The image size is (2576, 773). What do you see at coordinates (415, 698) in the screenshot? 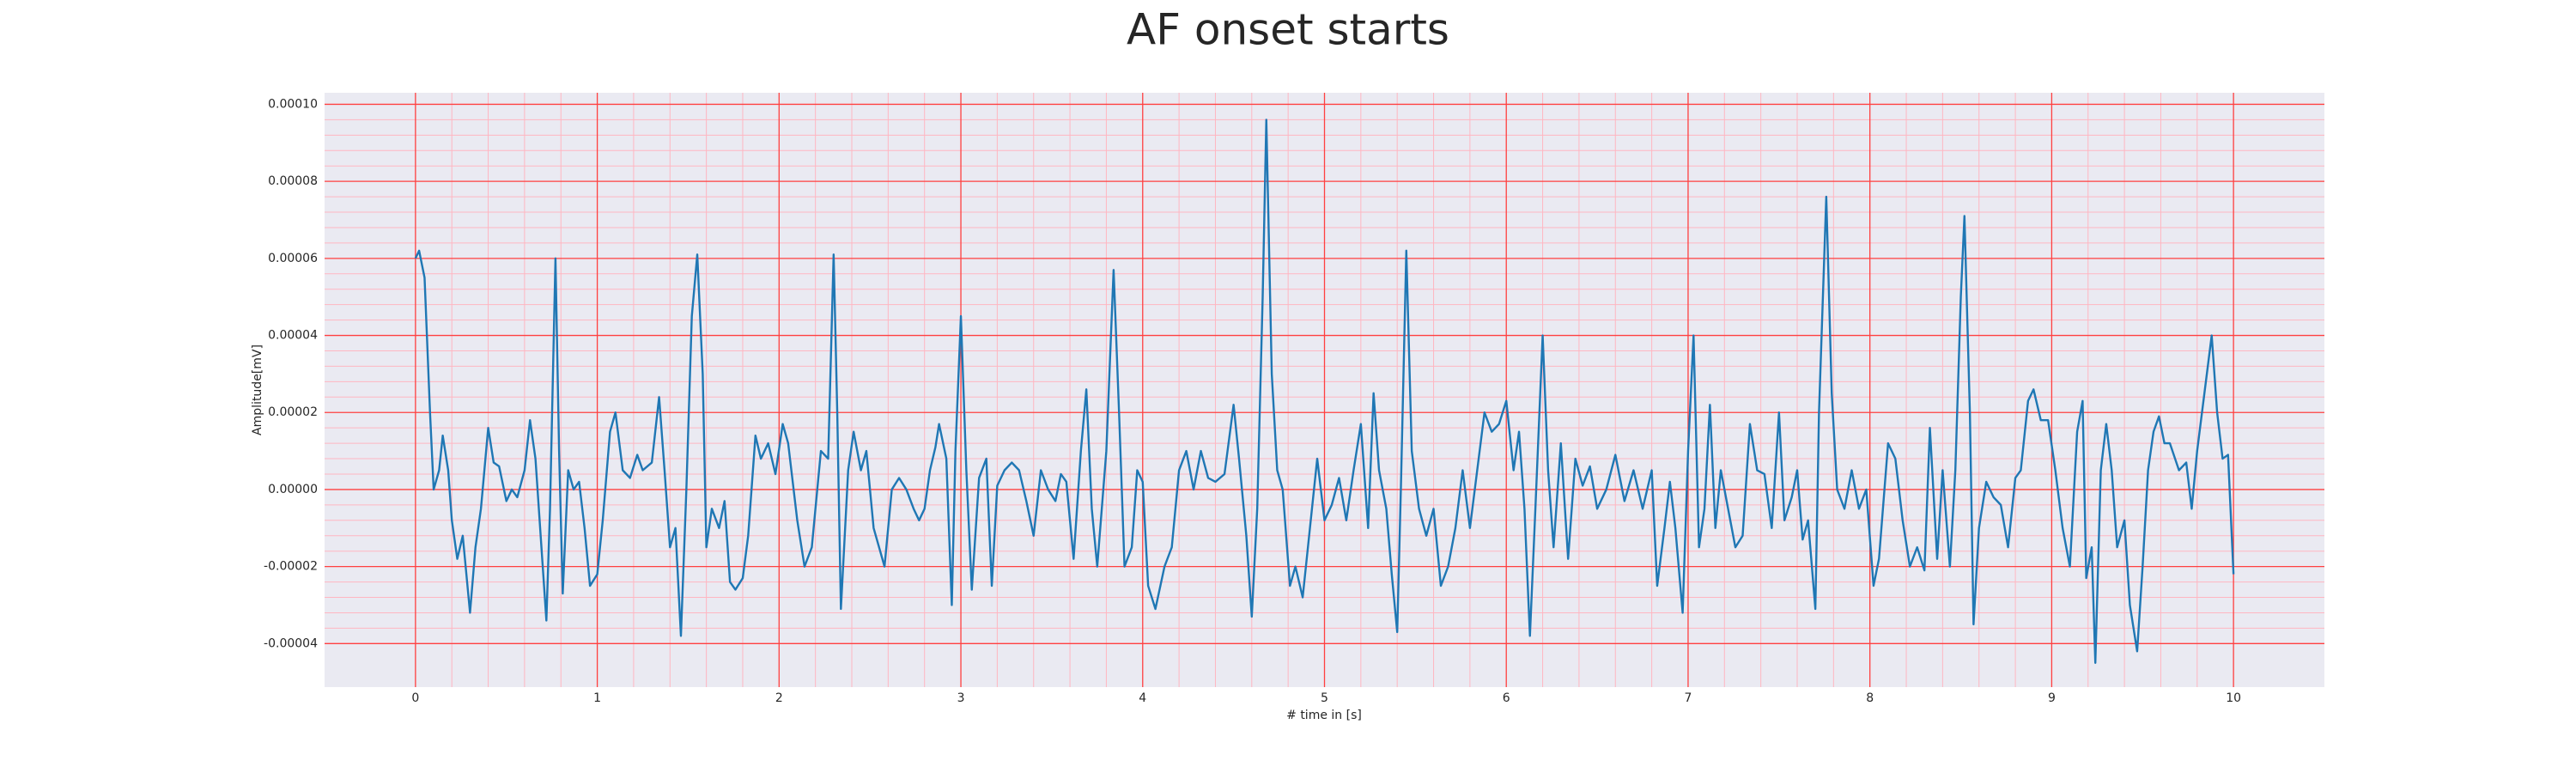
I see `x-tick-label: 0` at bounding box center [415, 698].